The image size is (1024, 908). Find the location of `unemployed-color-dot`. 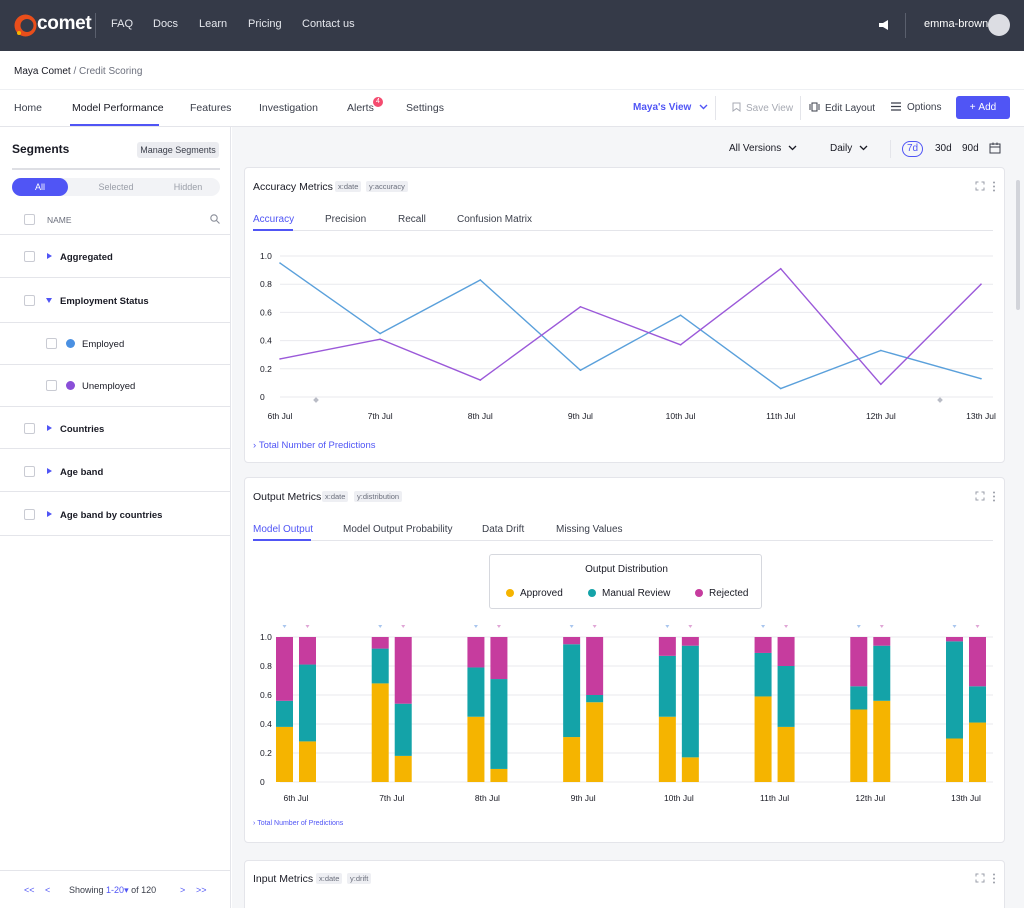

unemployed-color-dot is located at coordinates (70, 385).